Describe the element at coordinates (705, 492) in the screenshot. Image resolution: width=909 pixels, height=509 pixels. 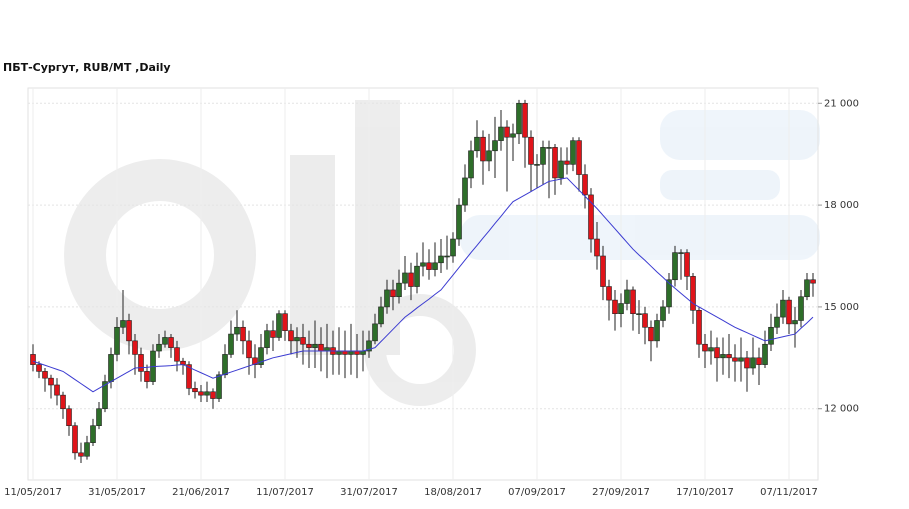
I see `x-tick-label: 17/10/2017` at that location.